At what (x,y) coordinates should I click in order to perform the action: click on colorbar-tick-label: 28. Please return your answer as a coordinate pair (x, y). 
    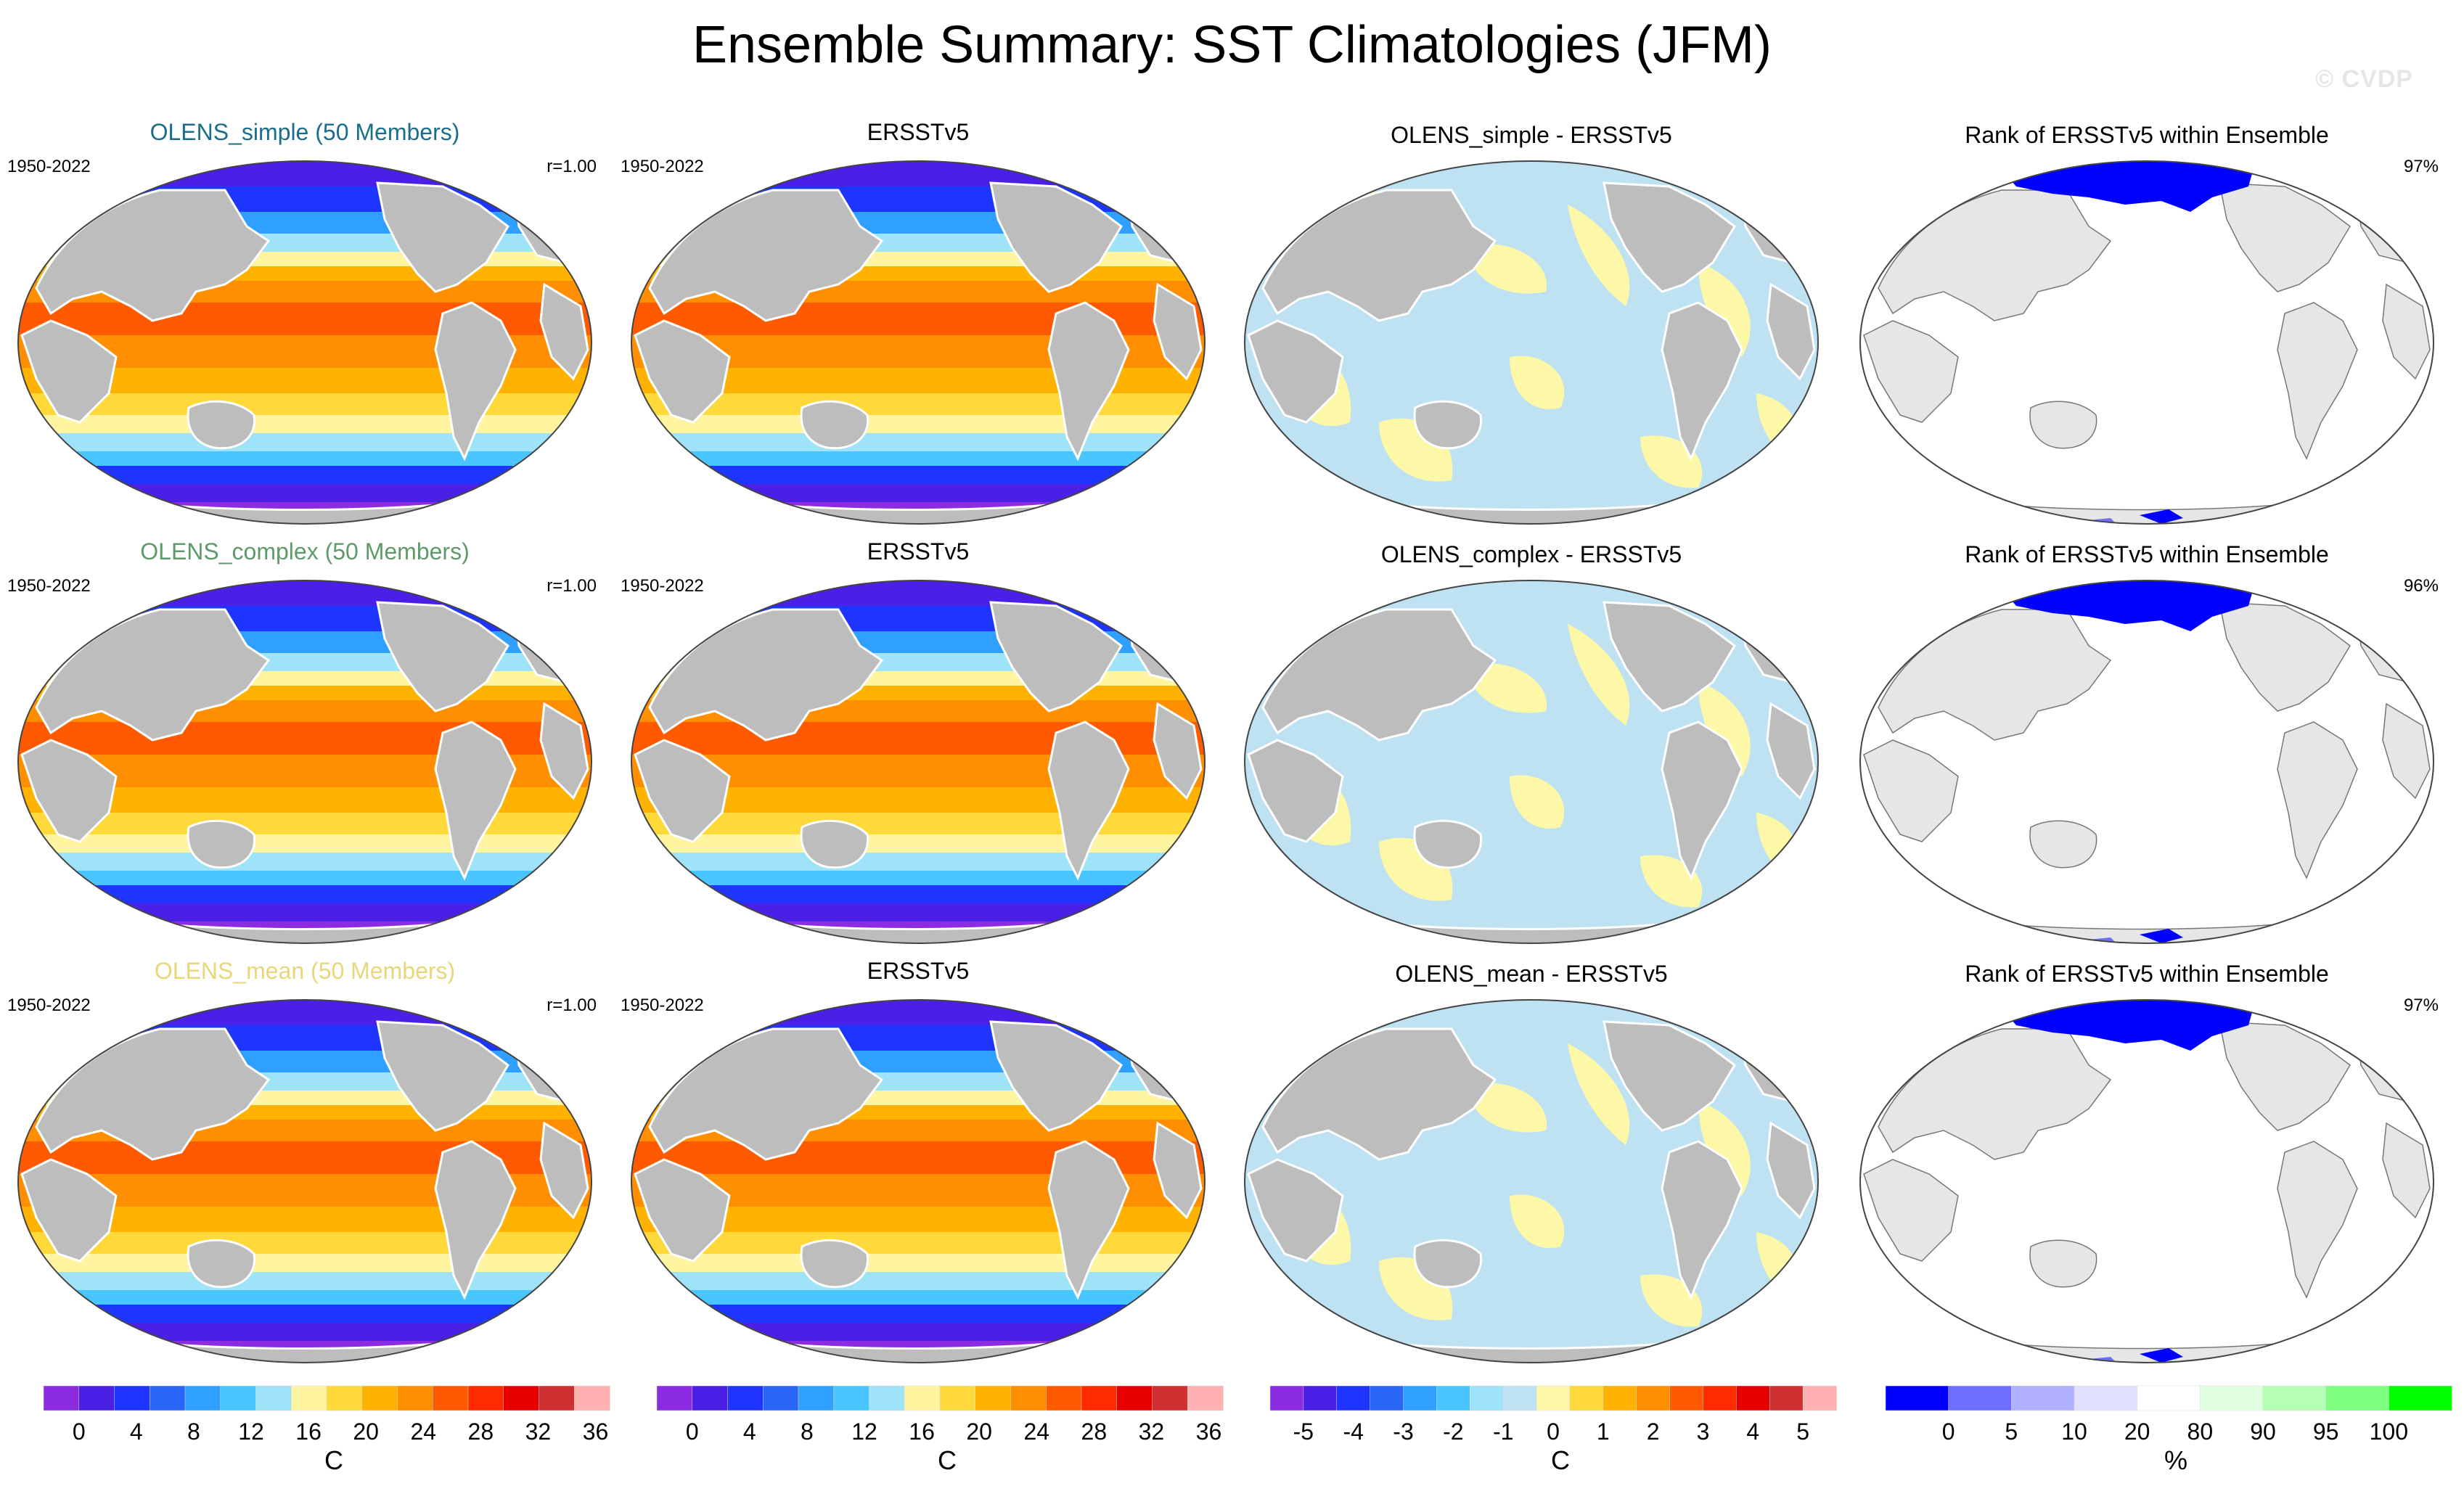
    Looking at the image, I should click on (1094, 1432).